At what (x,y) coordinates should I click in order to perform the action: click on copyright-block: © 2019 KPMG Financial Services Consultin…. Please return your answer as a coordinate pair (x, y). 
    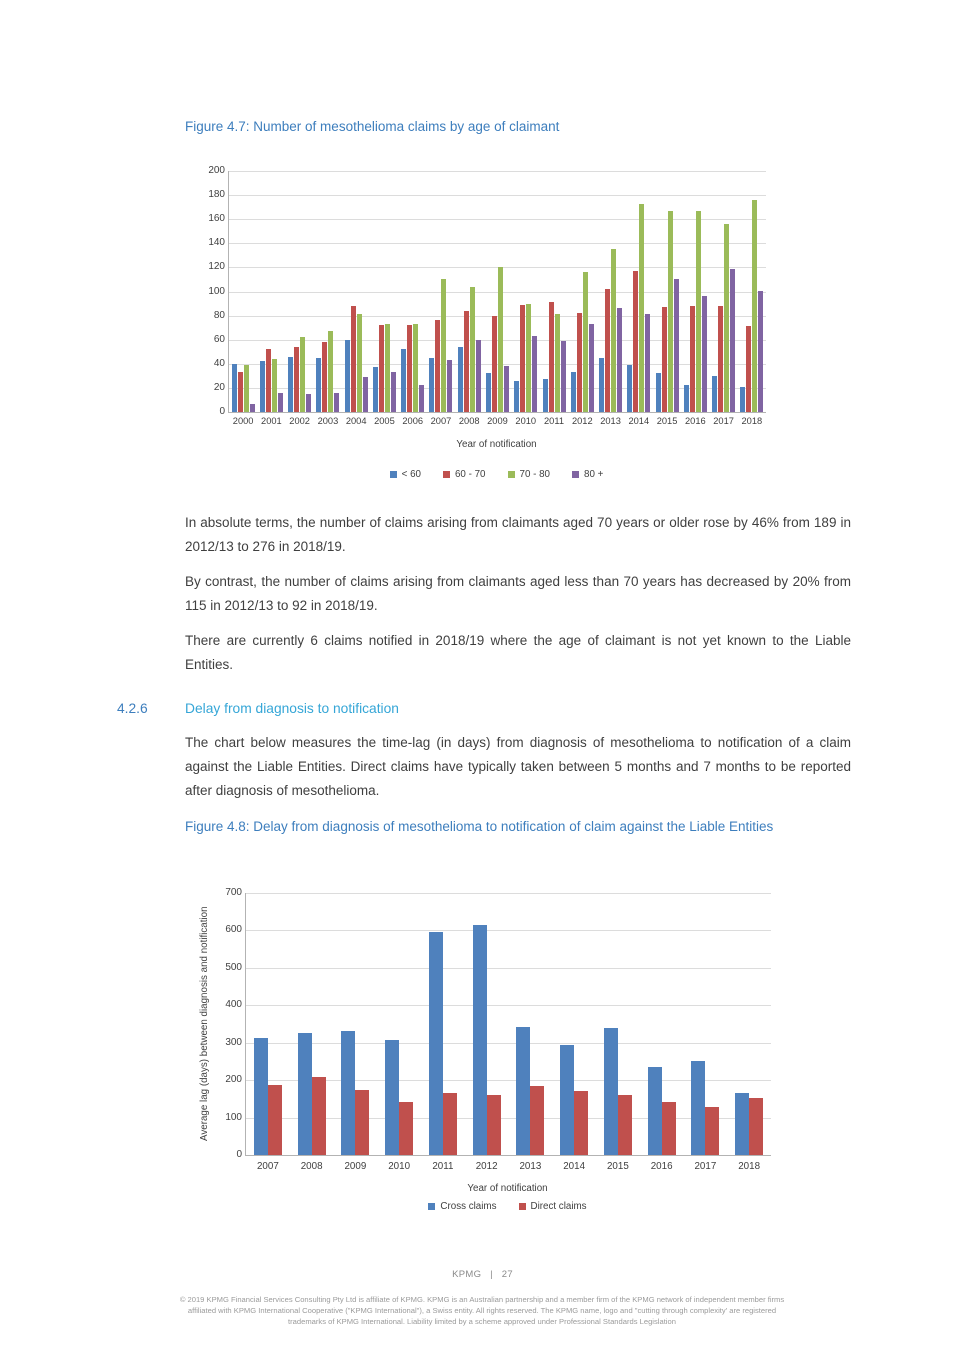
    Looking at the image, I should click on (482, 1310).